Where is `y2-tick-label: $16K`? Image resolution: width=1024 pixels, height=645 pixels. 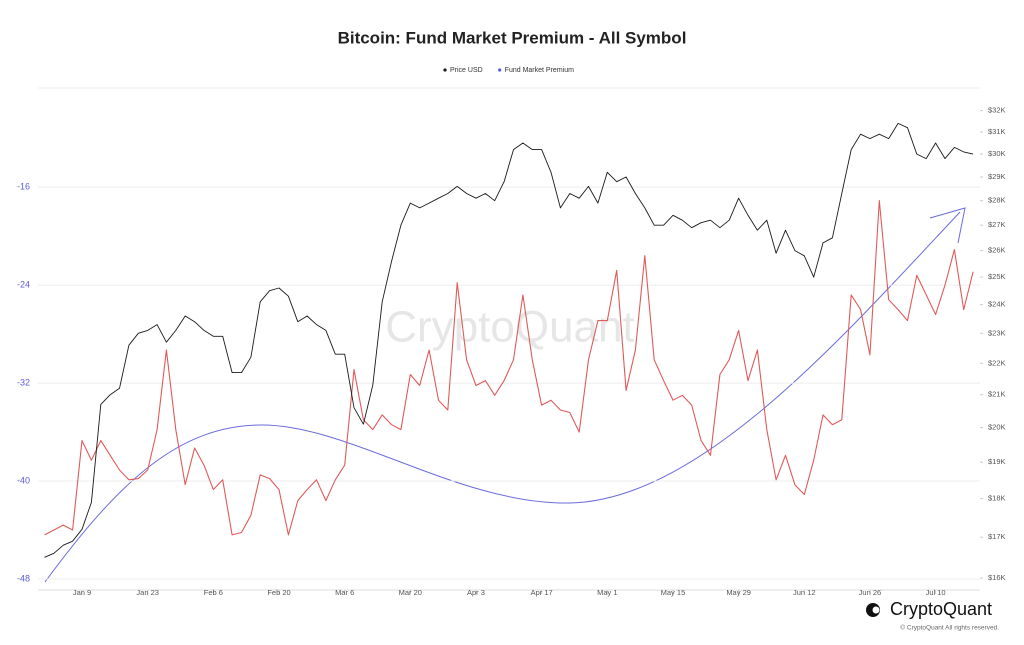 y2-tick-label: $16K is located at coordinates (997, 577).